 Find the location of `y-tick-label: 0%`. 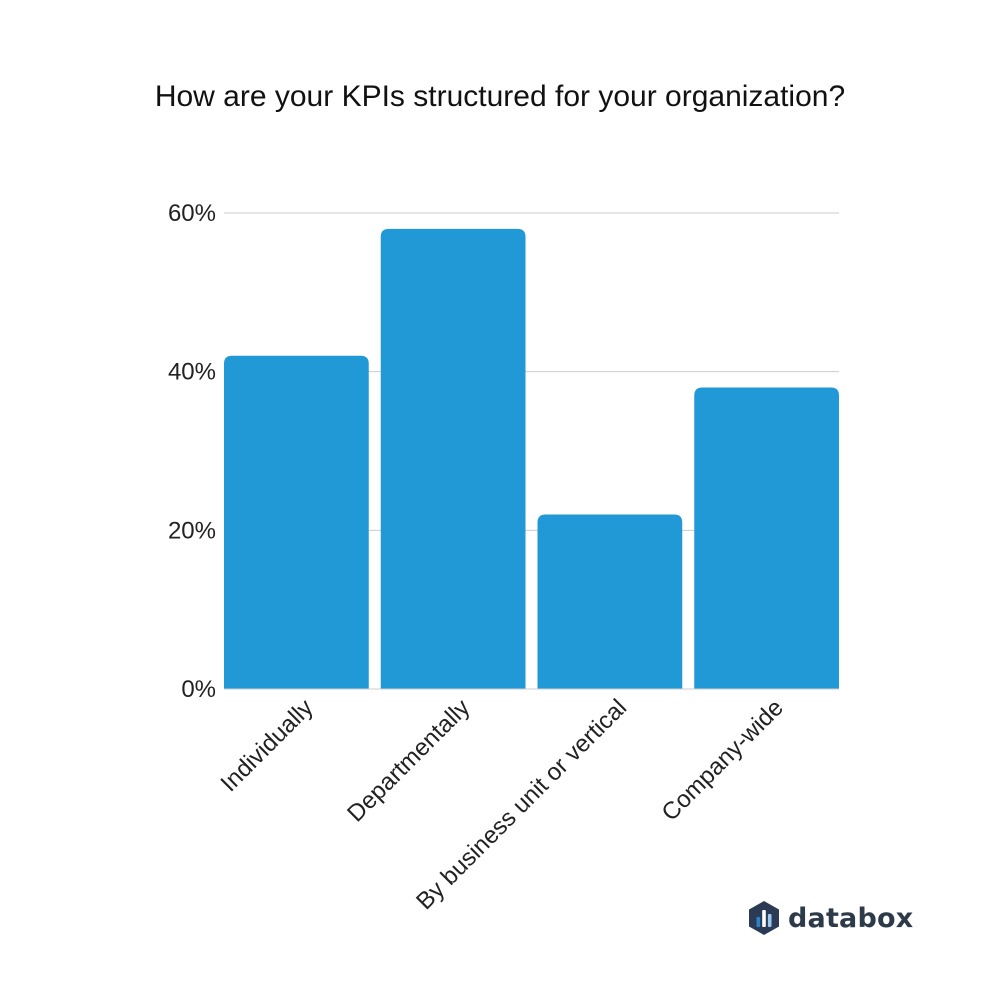

y-tick-label: 0% is located at coordinates (198, 689).